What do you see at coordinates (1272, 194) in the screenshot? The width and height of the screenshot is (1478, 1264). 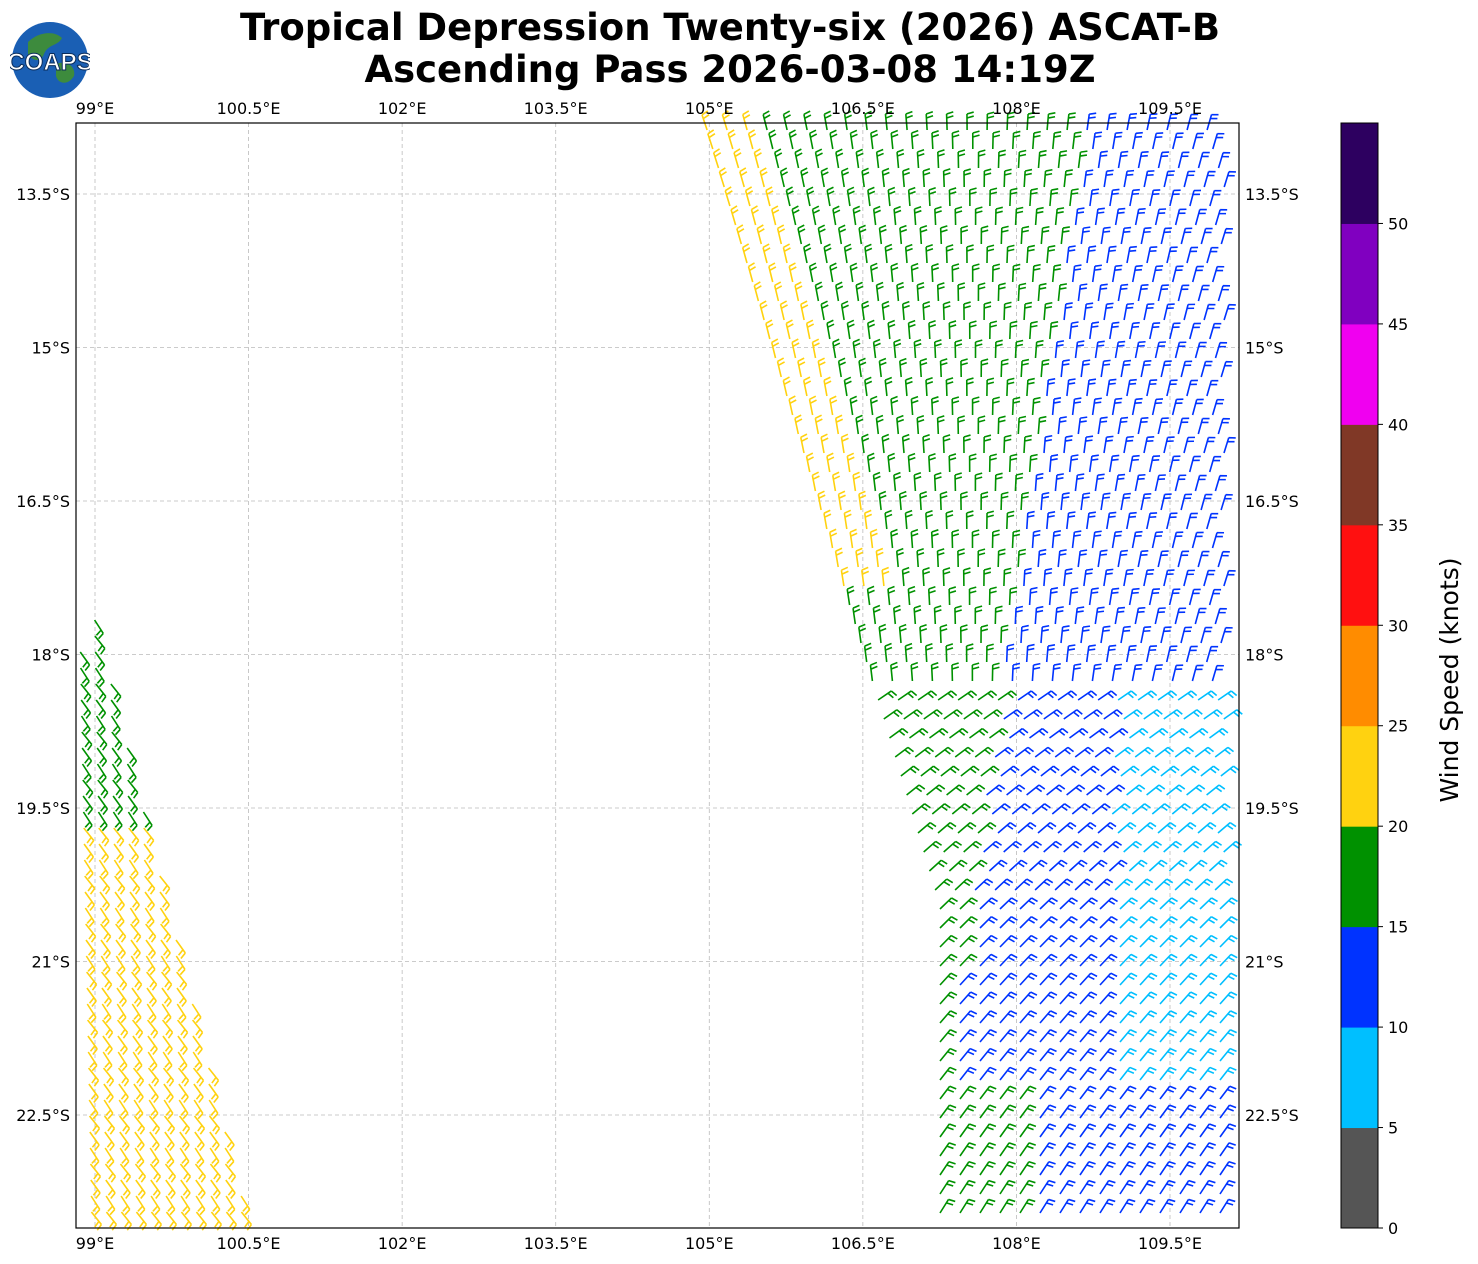 I see `lat-tick-right: 13.5°S` at bounding box center [1272, 194].